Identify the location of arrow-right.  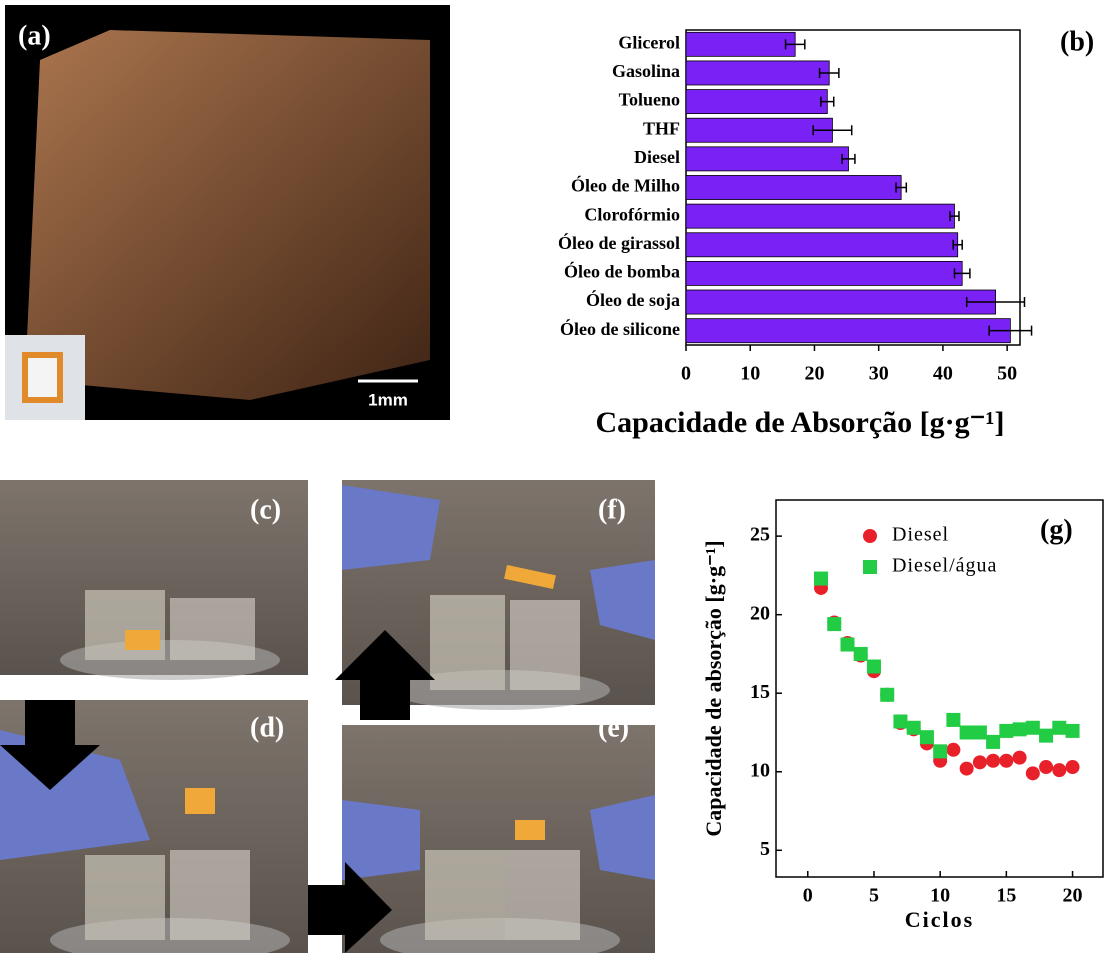
(350, 907).